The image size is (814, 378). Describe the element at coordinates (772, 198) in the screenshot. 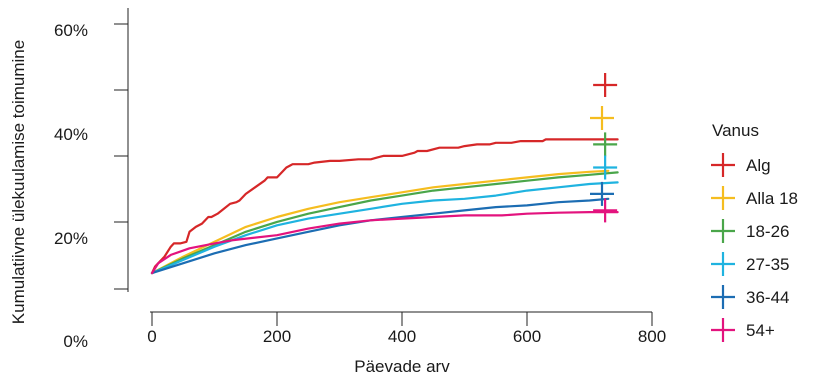

I see `legend-label: Alla 18` at that location.